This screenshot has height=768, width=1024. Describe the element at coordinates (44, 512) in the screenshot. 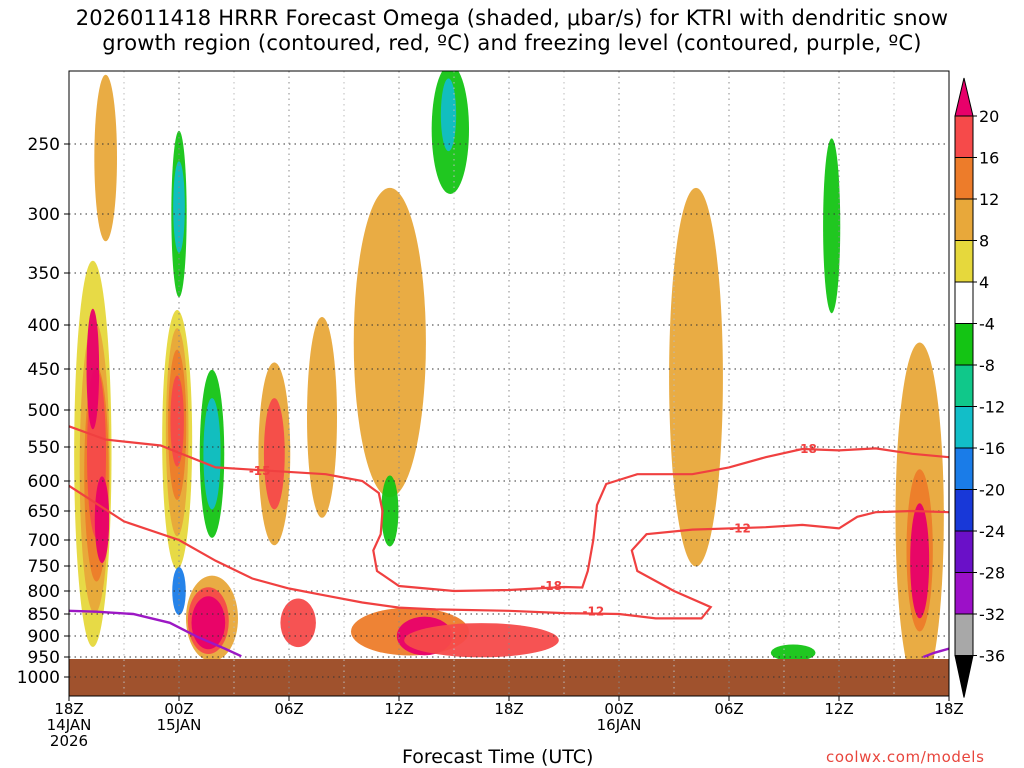

I see `y-tick-label: 650` at that location.